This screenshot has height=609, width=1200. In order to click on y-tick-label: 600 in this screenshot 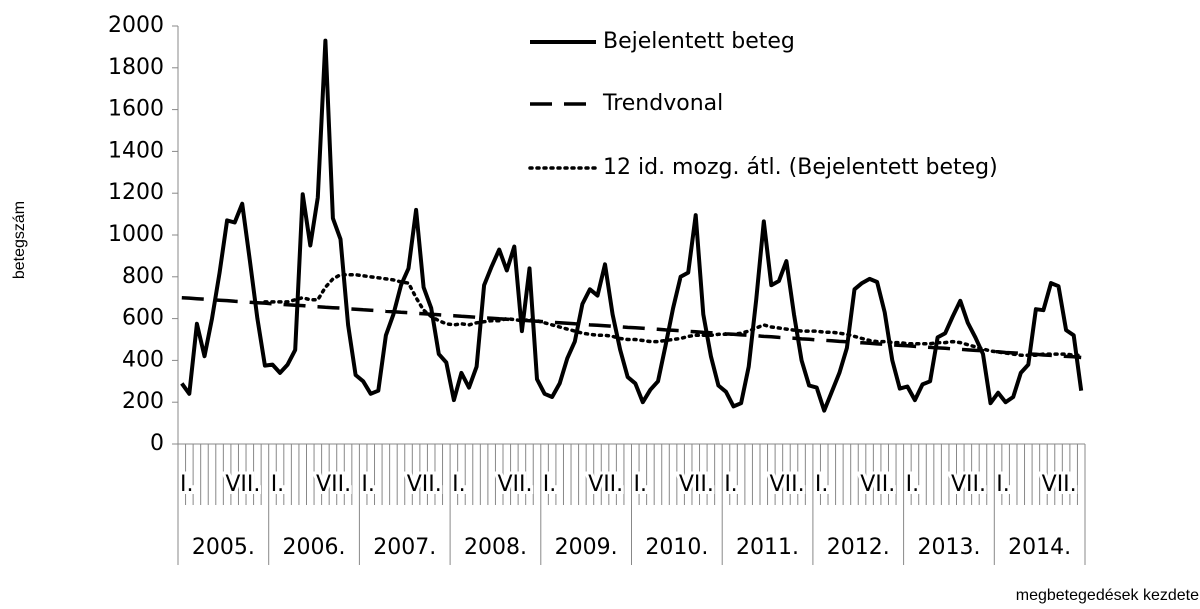, I will do `click(143, 318)`.